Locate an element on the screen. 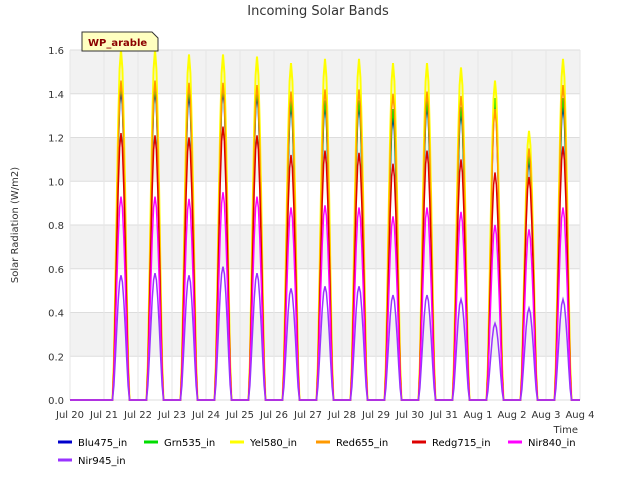 This screenshot has height=480, width=640. y-tick-label: 0.8 is located at coordinates (56, 226).